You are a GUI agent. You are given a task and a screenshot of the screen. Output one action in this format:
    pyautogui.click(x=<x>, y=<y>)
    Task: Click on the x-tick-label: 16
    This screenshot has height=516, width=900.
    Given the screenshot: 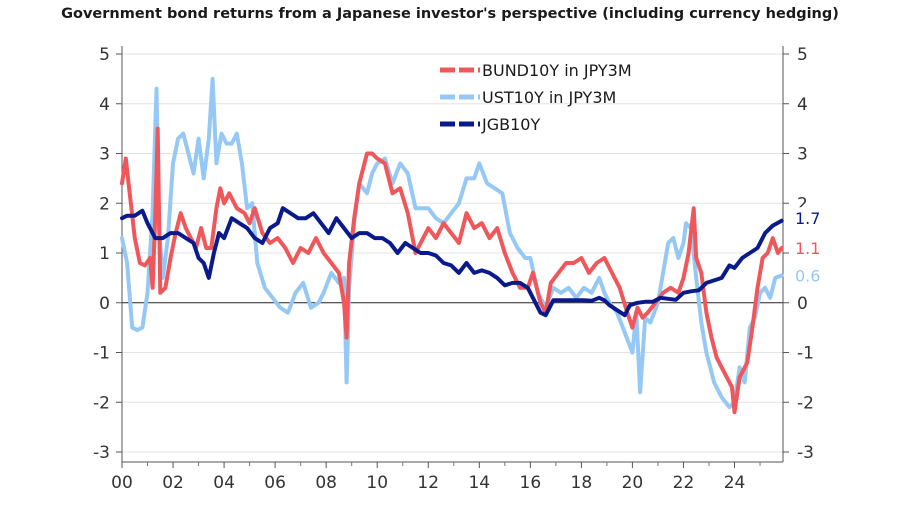 What is the action you would take?
    pyautogui.click(x=531, y=483)
    